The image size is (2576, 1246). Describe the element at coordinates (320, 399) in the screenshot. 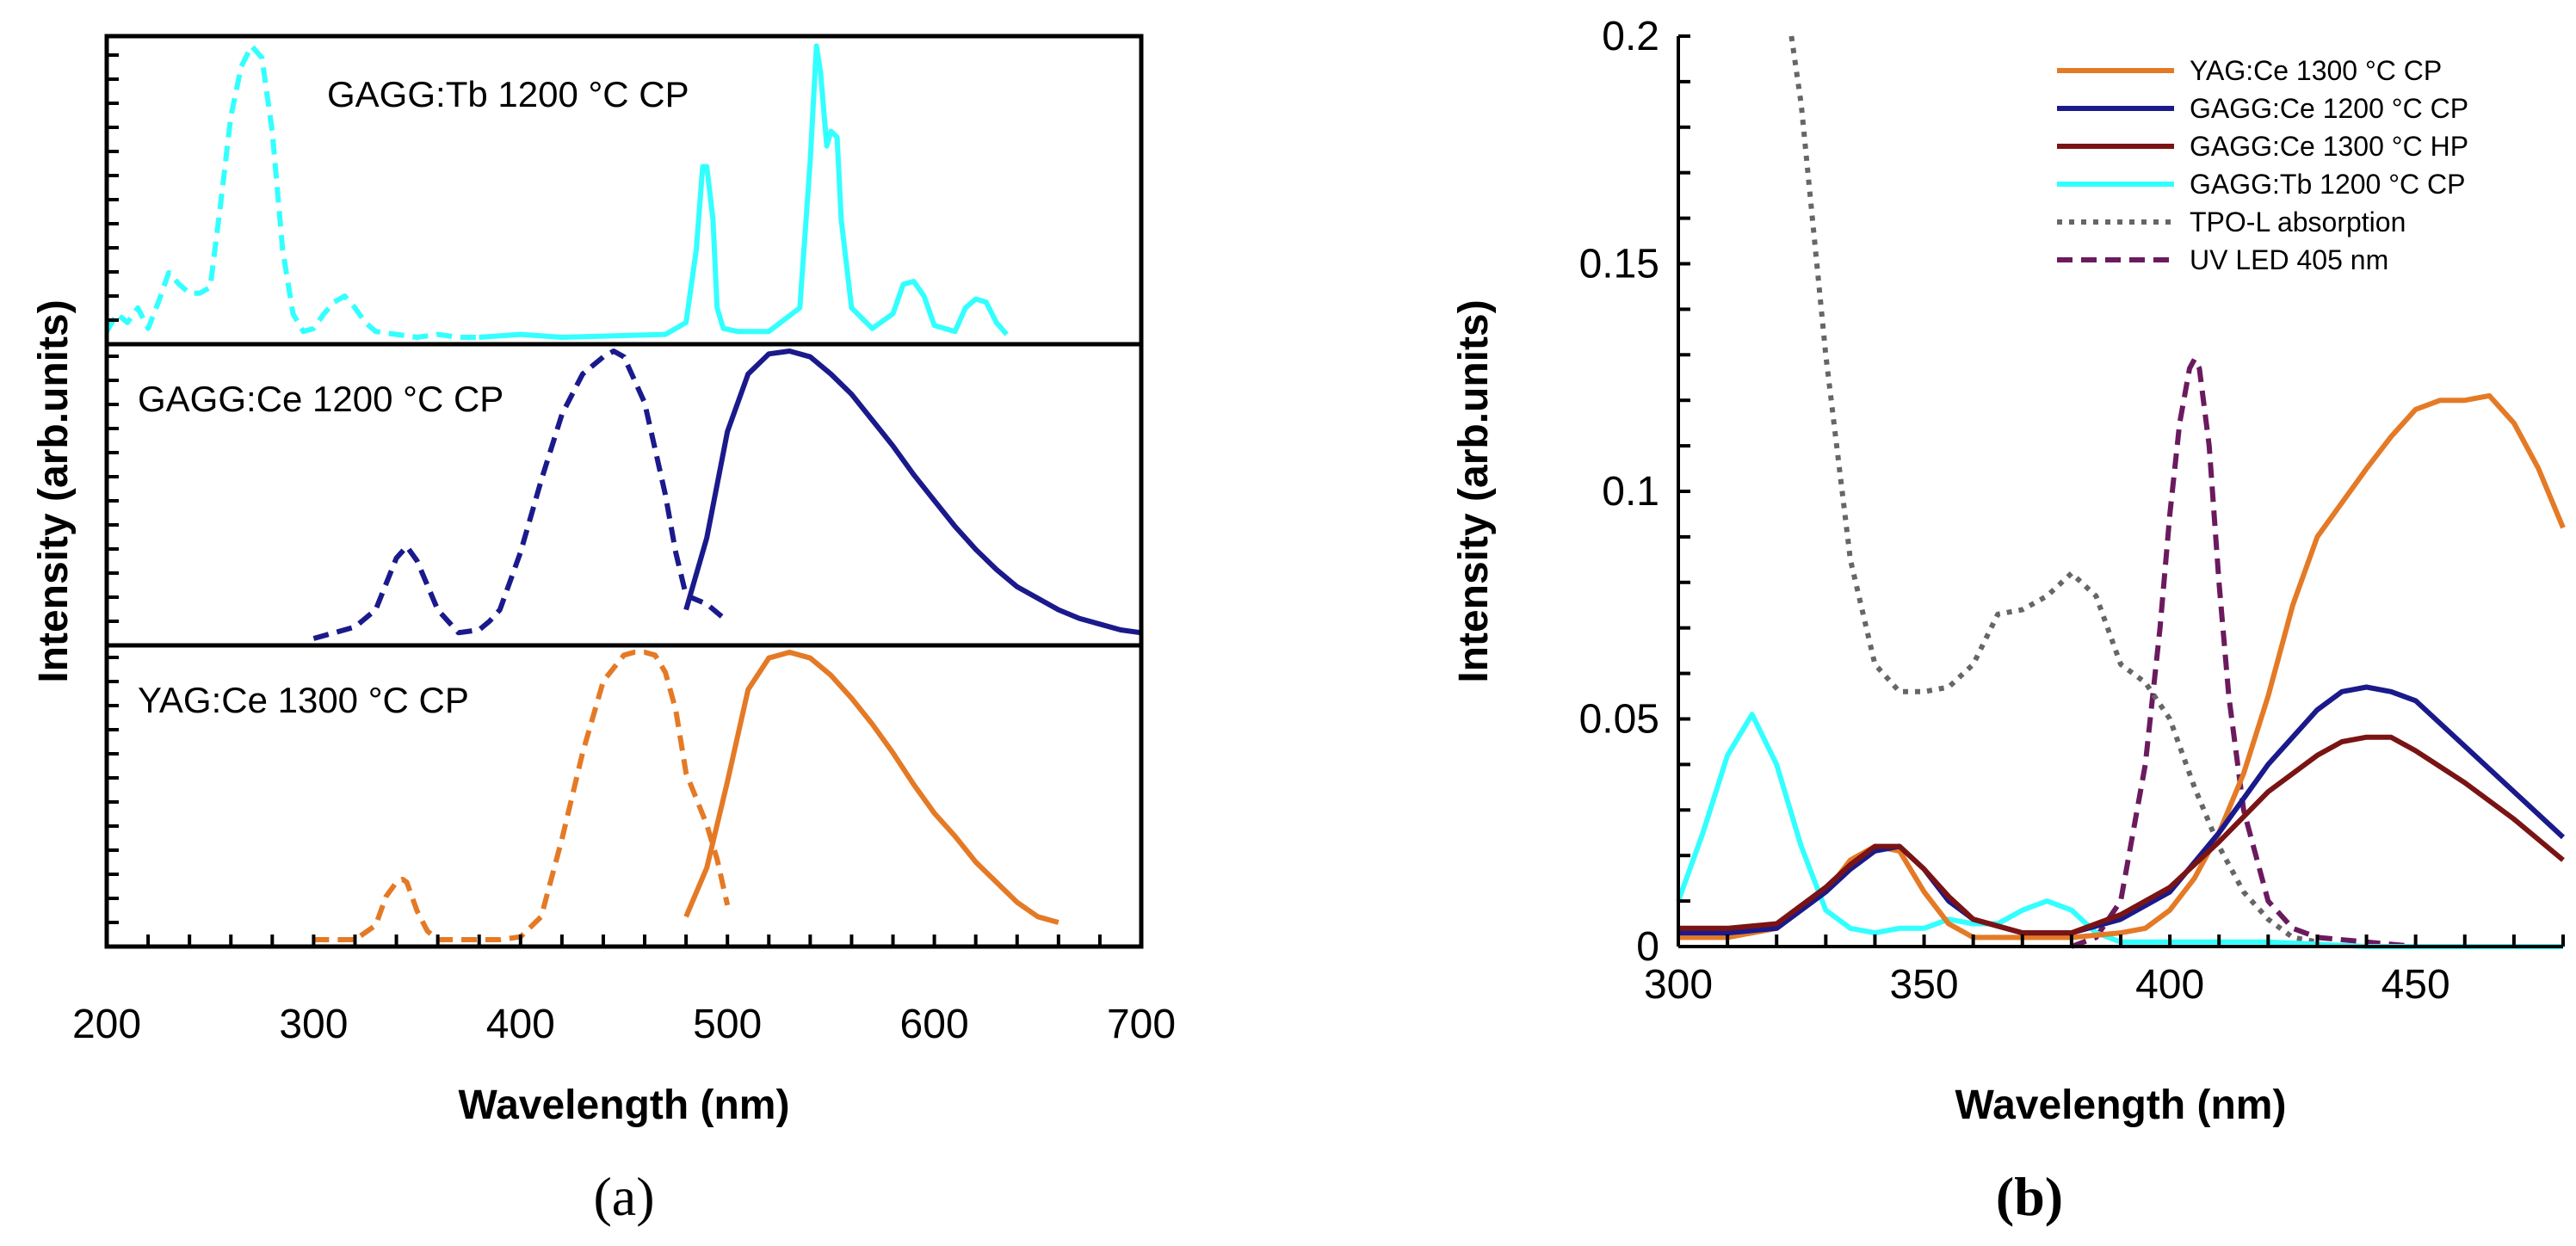

I see `band-label-gagg-ce: GAGG:Ce 1200 °C CP` at that location.